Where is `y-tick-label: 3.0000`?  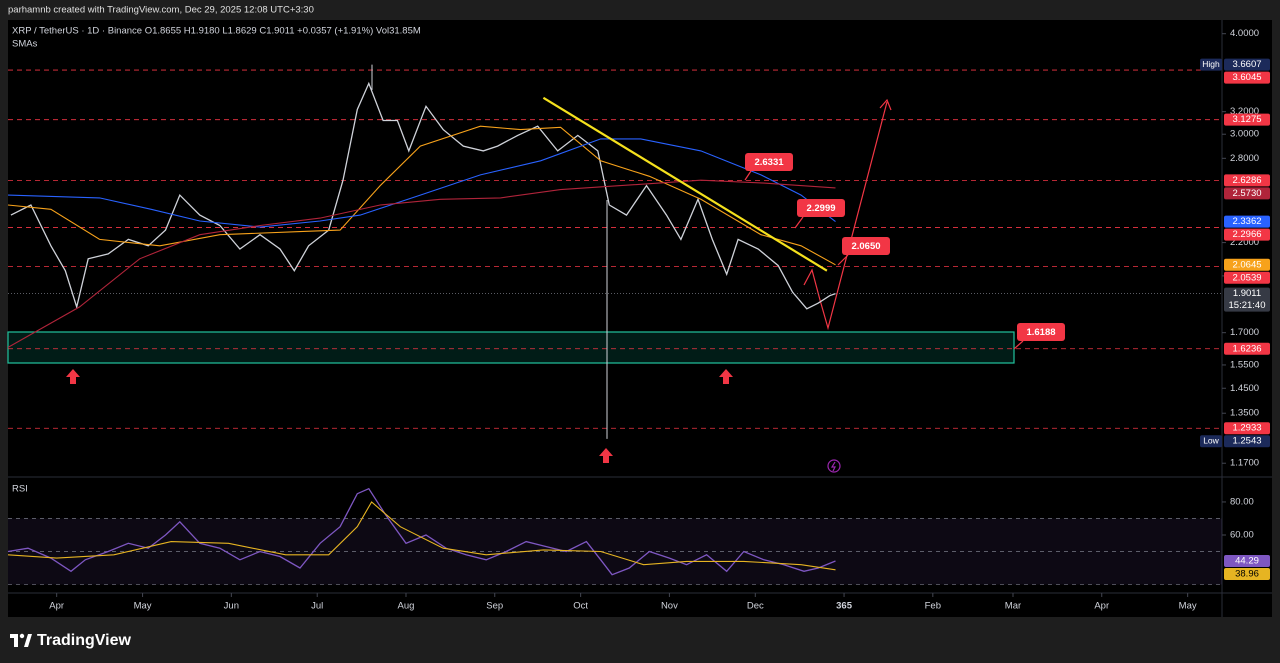 y-tick-label: 3.0000 is located at coordinates (1244, 134).